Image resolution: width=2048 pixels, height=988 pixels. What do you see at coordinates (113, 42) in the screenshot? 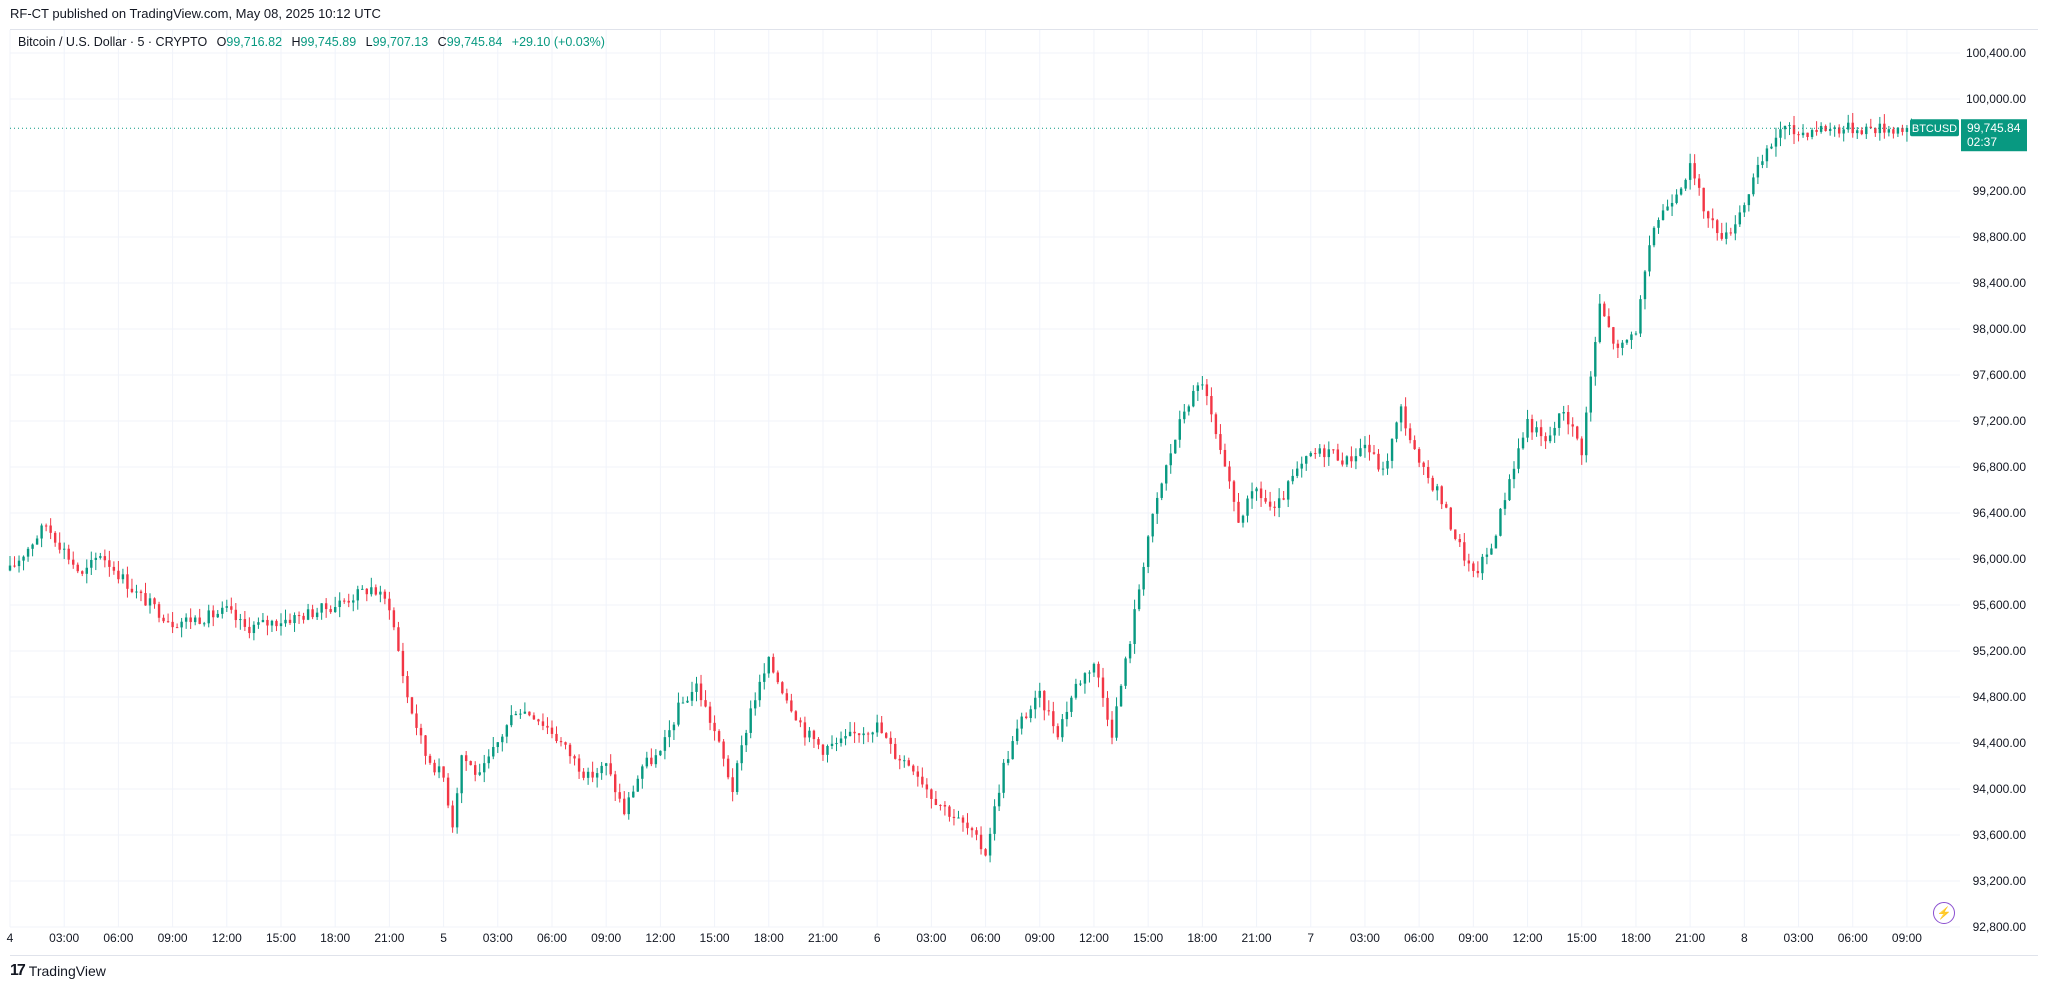
I see `symbol-title: Bitcoin / U.S. Dollar · 5 · CRYPTO` at bounding box center [113, 42].